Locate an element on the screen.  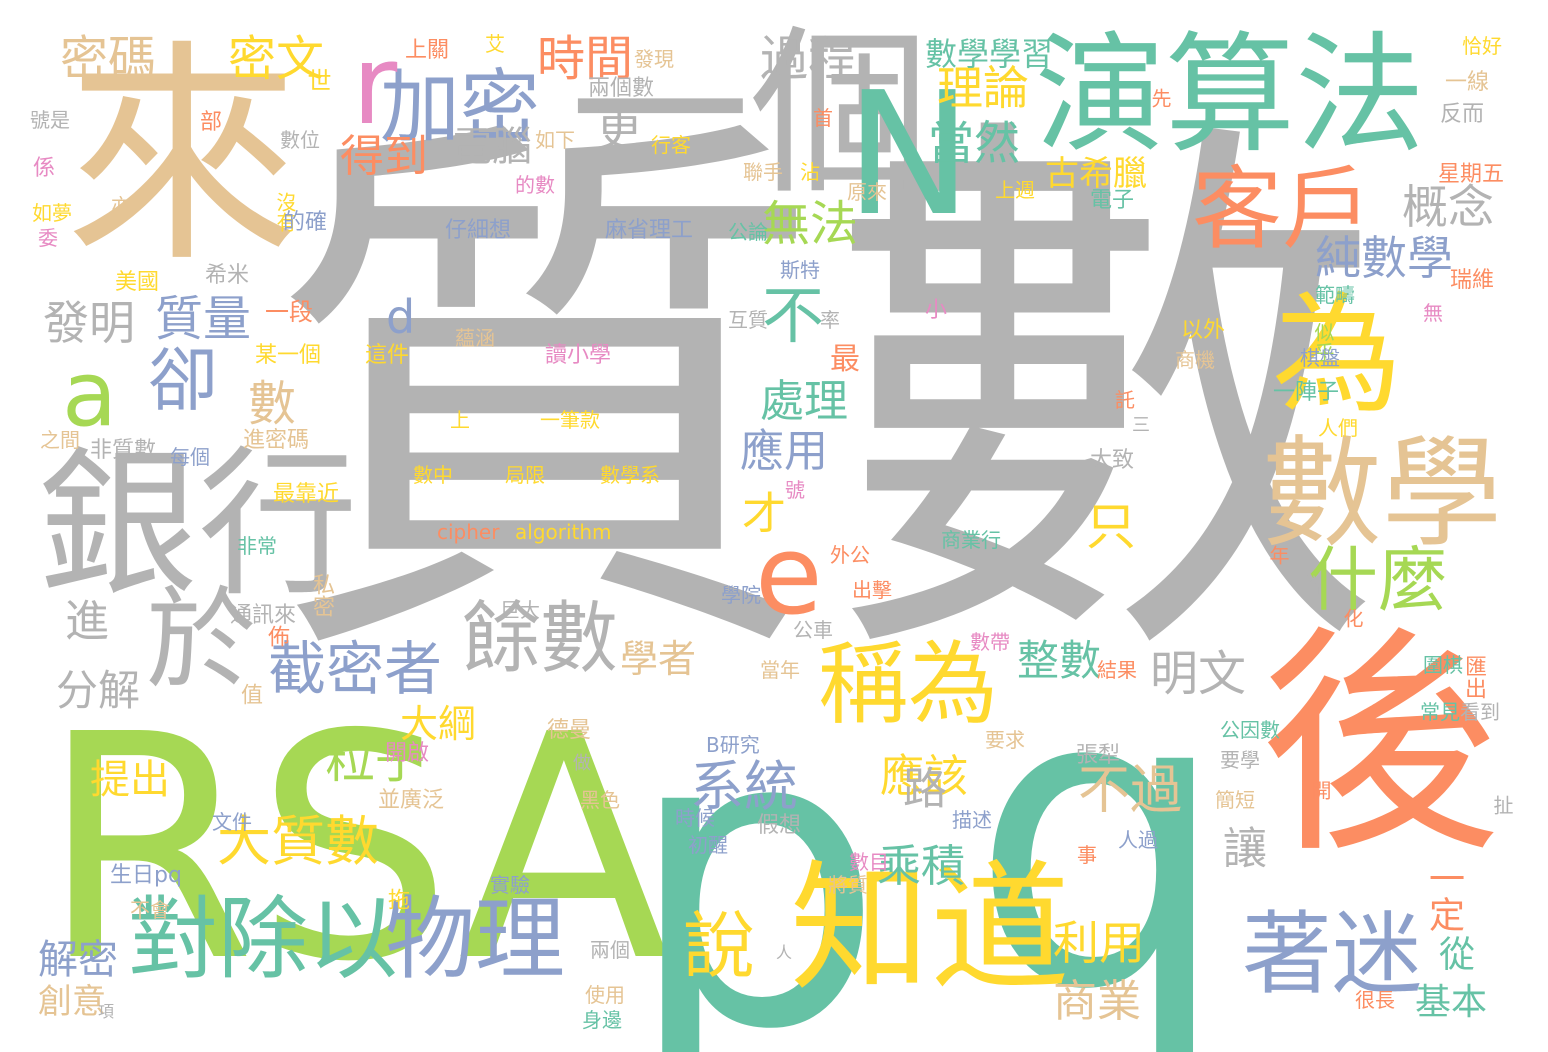
cloud-word: 麻省理工 is located at coordinates (649, 230).